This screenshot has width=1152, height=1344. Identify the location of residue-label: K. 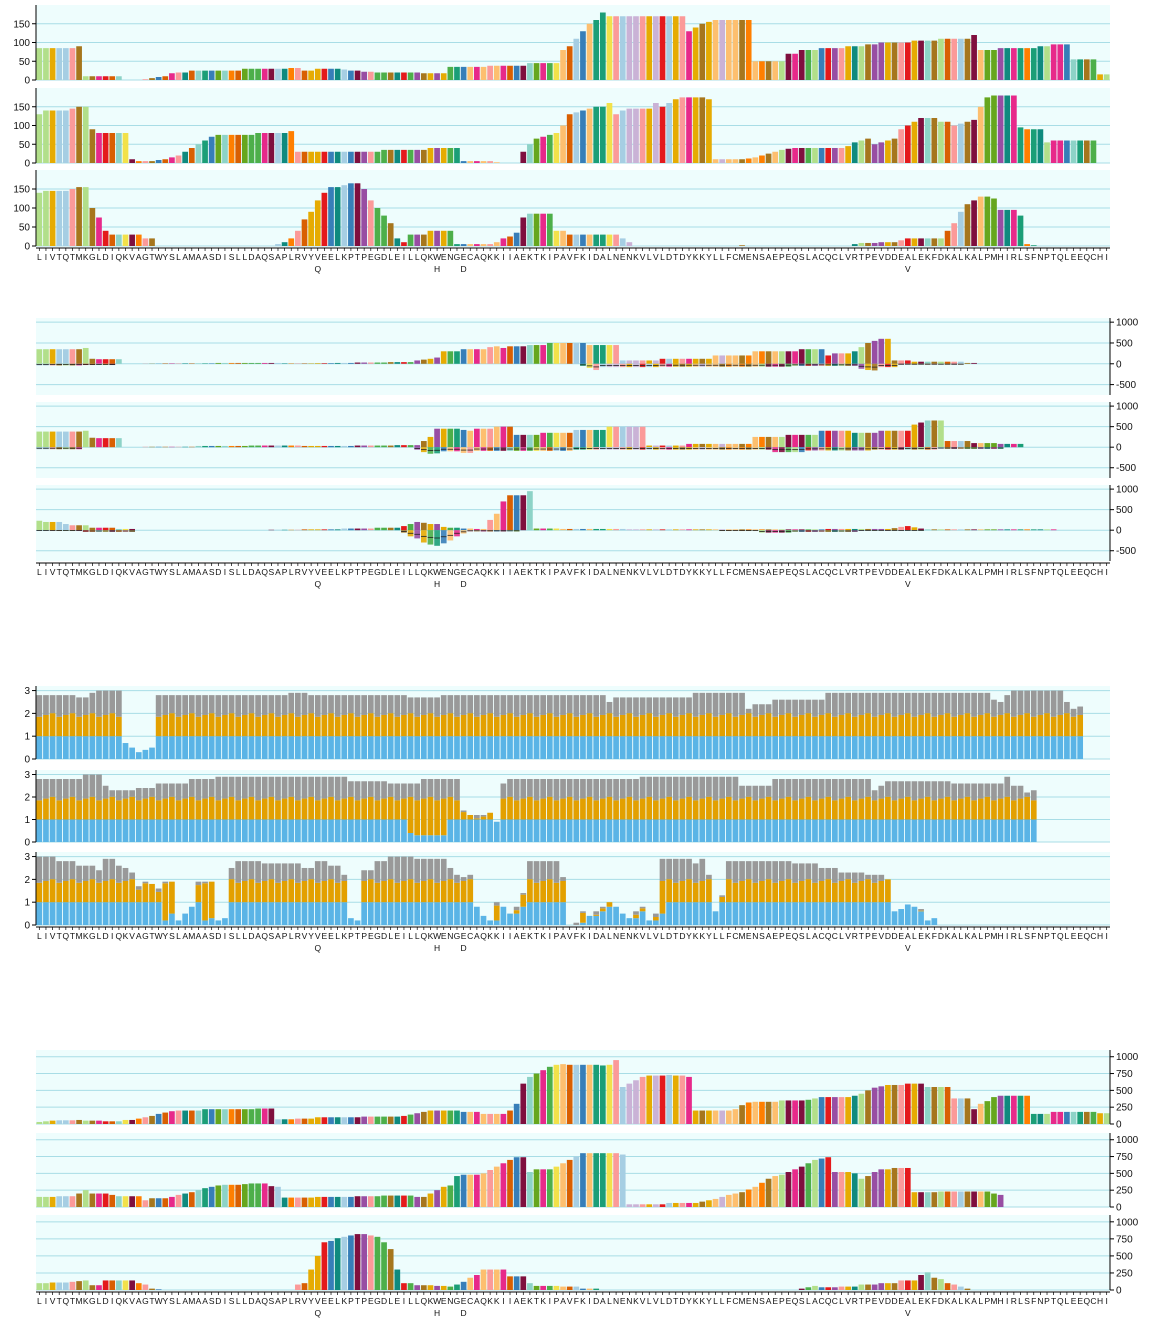
(948, 257).